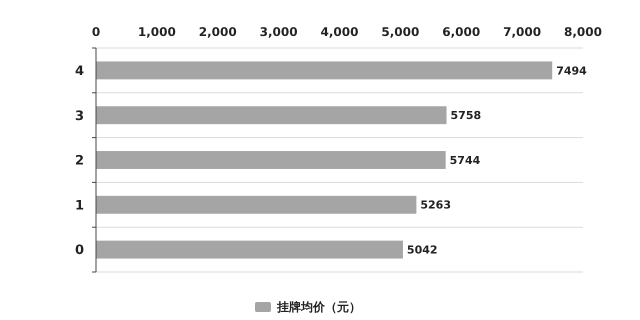  I want to click on y-tick-label: 4, so click(79, 71).